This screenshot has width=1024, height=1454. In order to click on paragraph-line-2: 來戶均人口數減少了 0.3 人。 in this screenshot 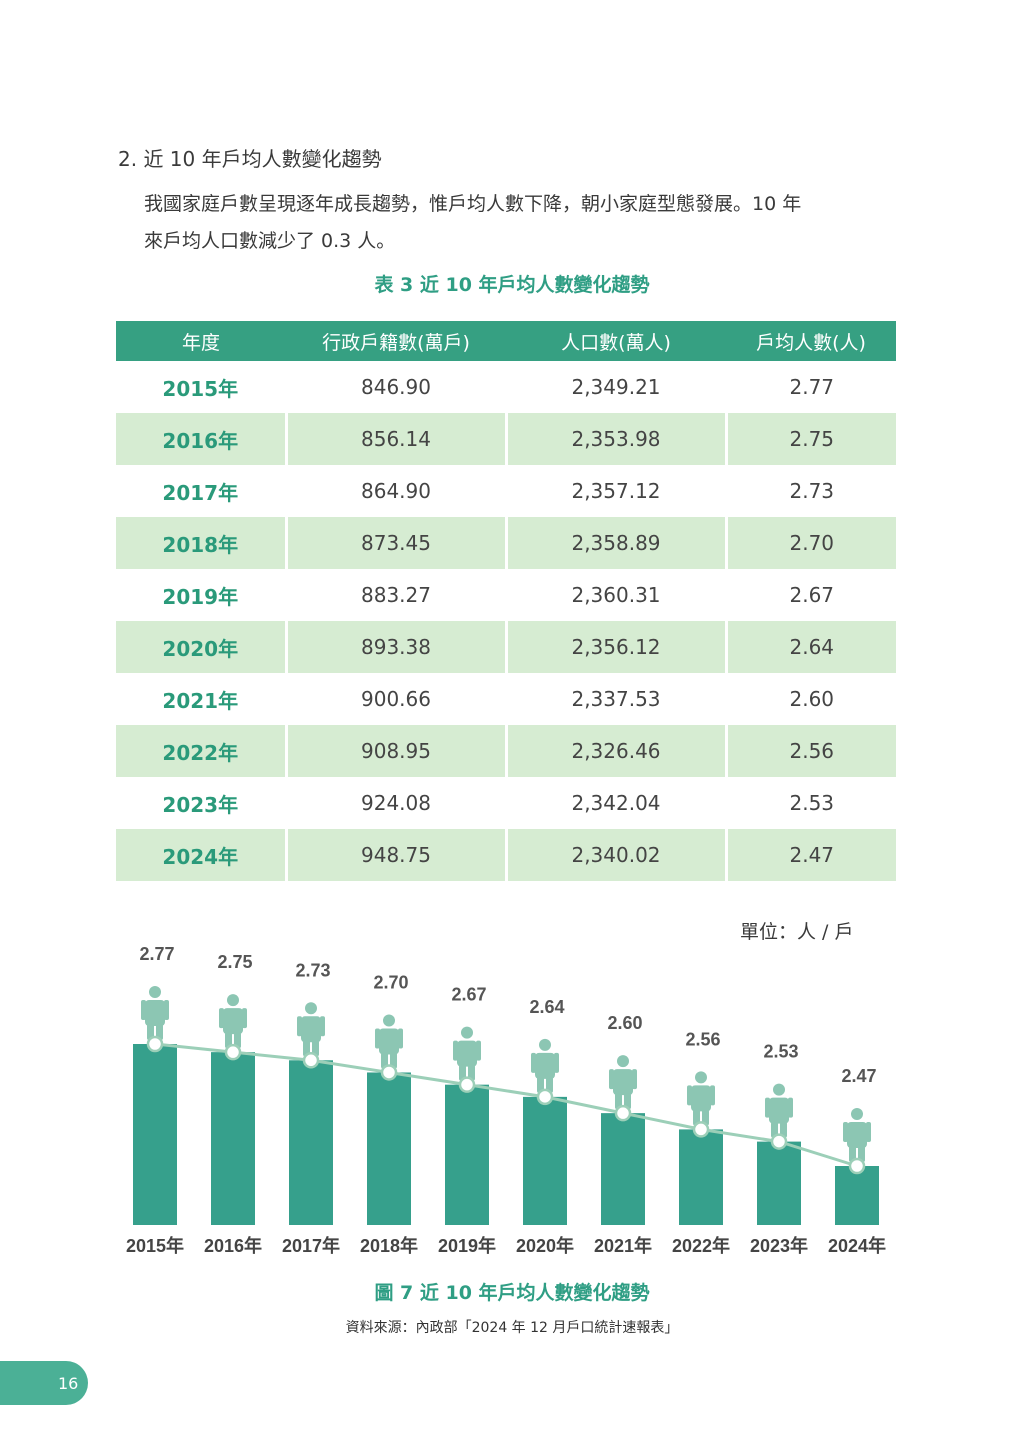, I will do `click(270, 241)`.